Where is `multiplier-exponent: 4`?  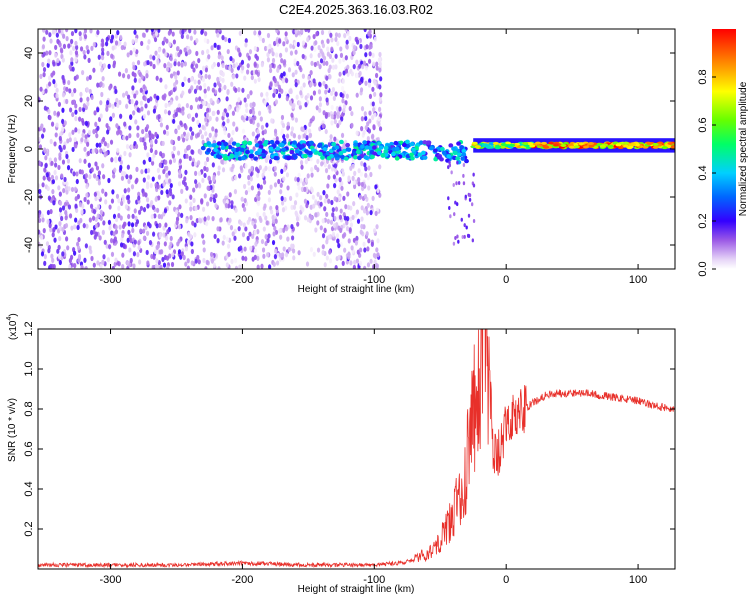 multiplier-exponent: 4 is located at coordinates (9, 319).